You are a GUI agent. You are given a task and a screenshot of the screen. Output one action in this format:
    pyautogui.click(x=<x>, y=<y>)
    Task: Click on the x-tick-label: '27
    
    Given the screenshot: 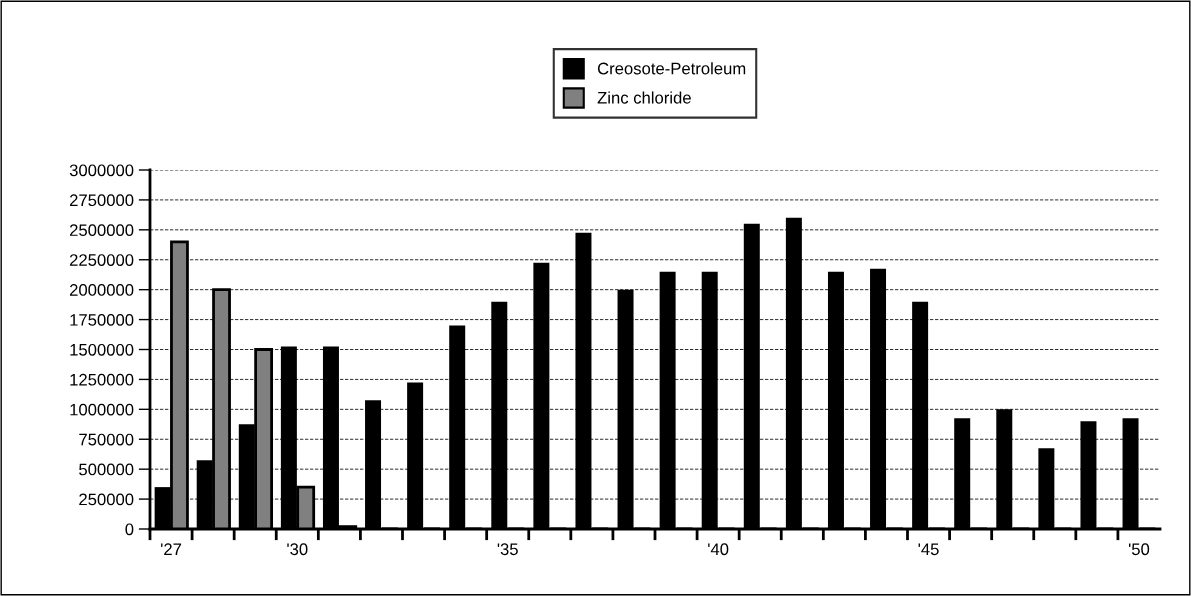 What is the action you would take?
    pyautogui.click(x=171, y=549)
    